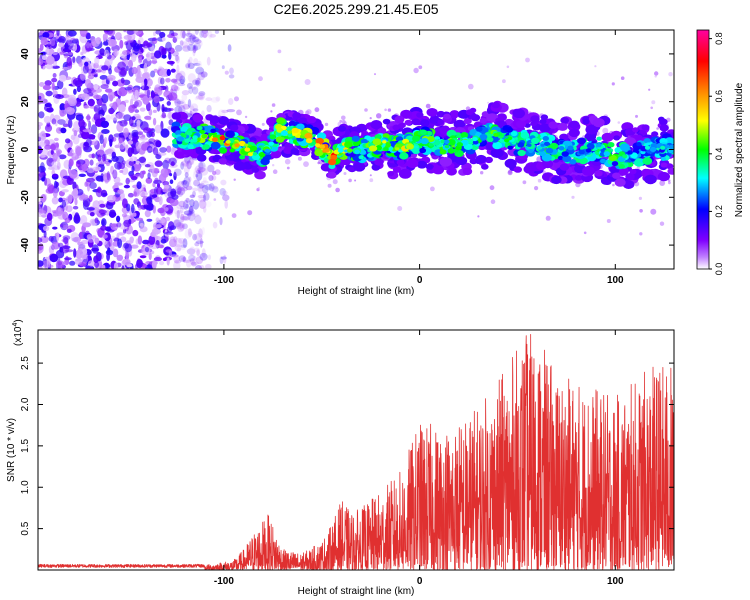 The image size is (750, 600). Describe the element at coordinates (615, 280) in the screenshot. I see `spectrogram-x-tick-label: 100` at that location.